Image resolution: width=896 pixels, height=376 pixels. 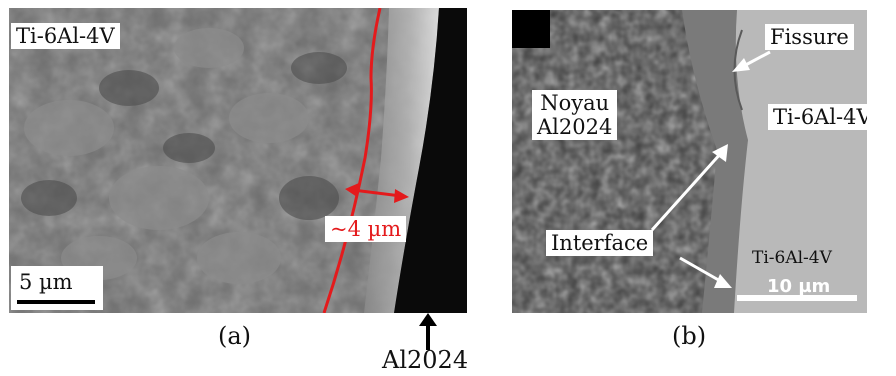 I want to click on noyau-label: Noyau Al2024, so click(x=575, y=115).